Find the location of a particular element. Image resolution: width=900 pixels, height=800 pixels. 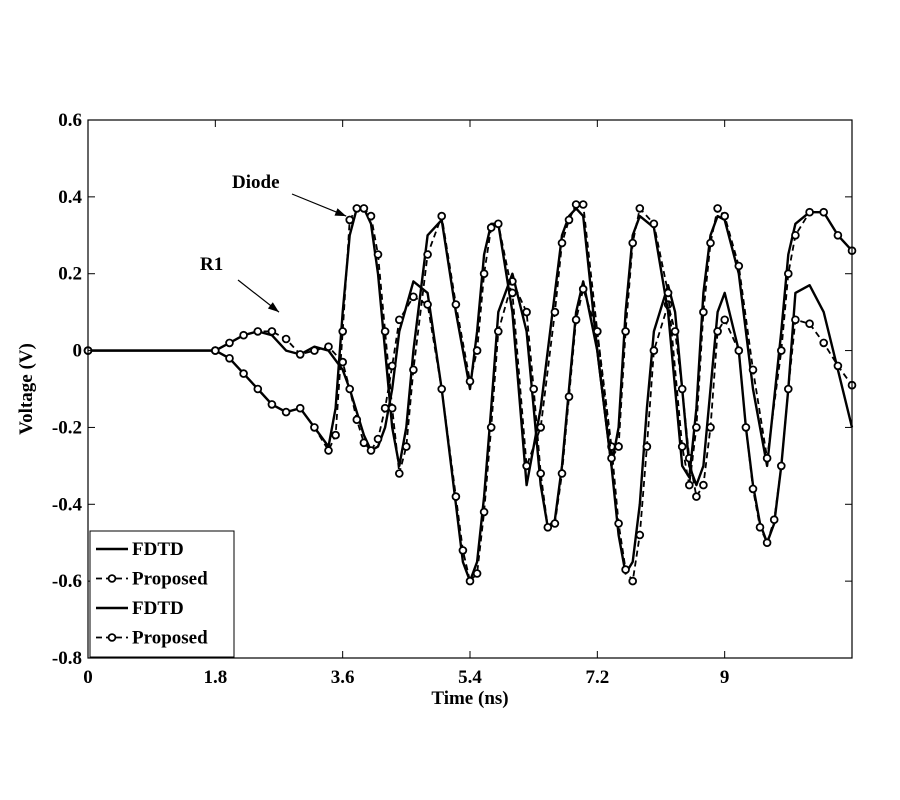

annotation-r1: R1 is located at coordinates (211, 264).